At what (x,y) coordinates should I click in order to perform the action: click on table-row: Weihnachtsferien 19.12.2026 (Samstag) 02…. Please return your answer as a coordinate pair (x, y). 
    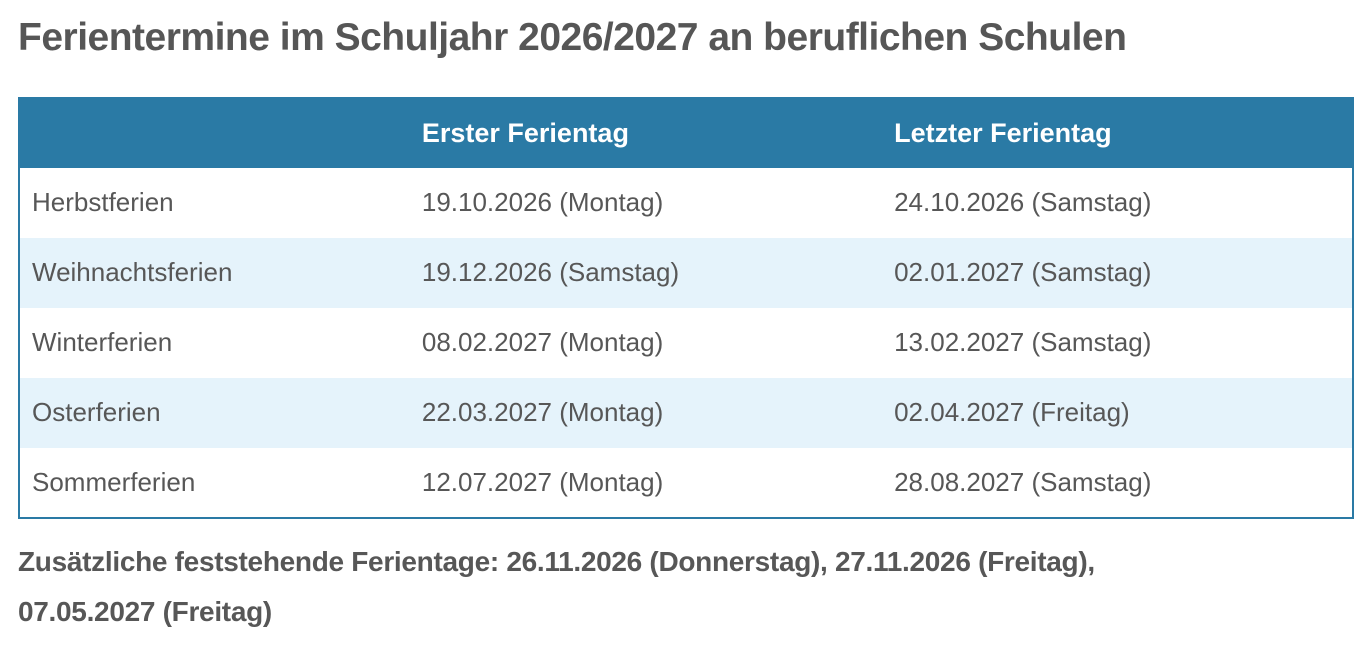
    Looking at the image, I should click on (686, 272).